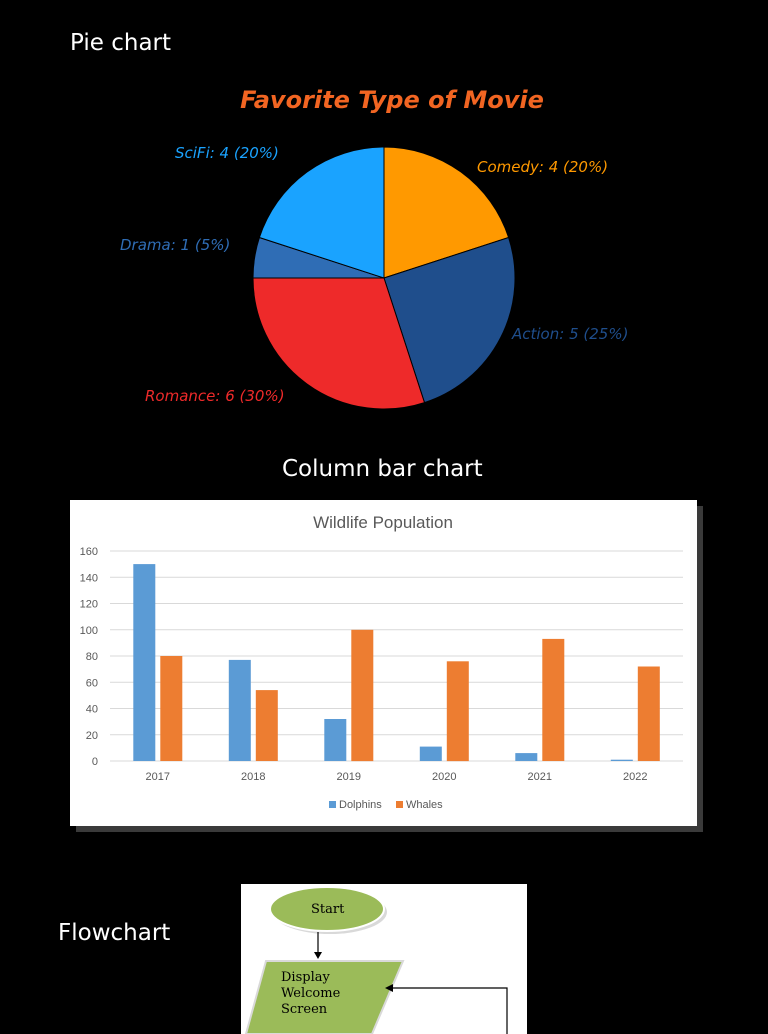  Describe the element at coordinates (215, 396) in the screenshot. I see `pie-label-romance: Romance: 6 (30%)` at that location.